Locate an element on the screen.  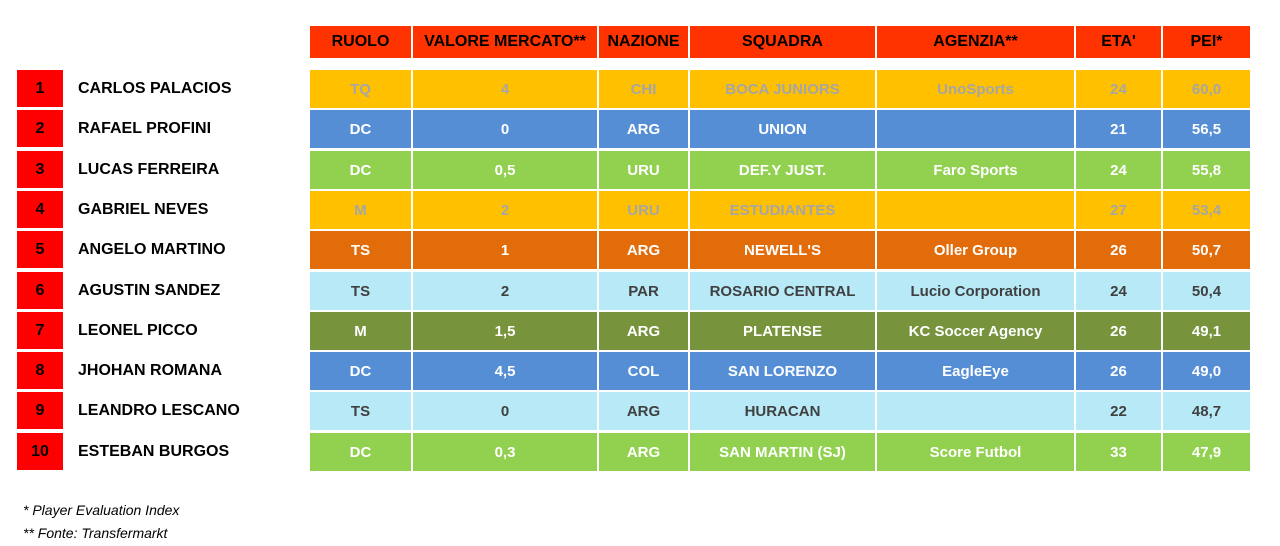
player-name: LUCAS FERREIRA is located at coordinates (149, 169).